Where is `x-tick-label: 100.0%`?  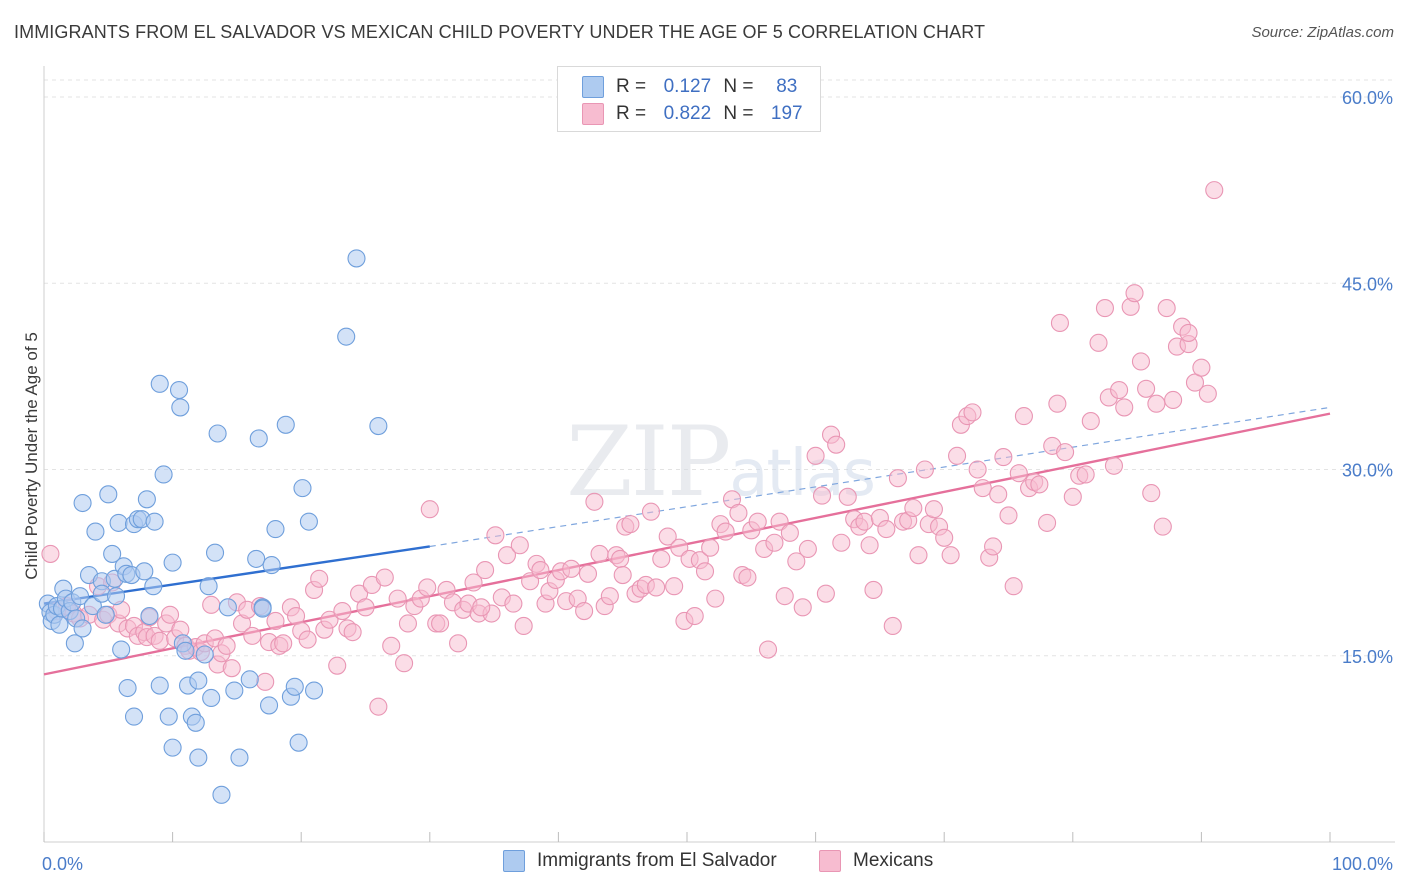 x-tick-label: 100.0% is located at coordinates (1362, 864).